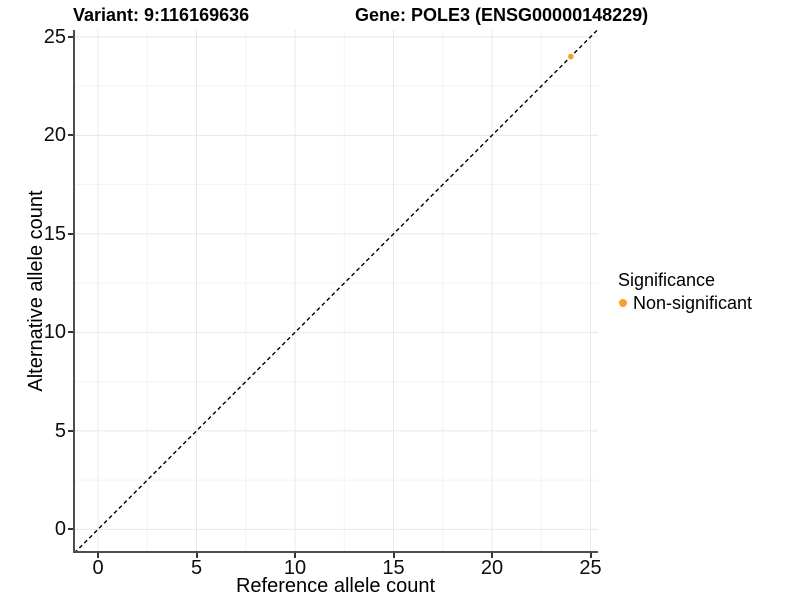 The width and height of the screenshot is (800, 600). Describe the element at coordinates (492, 568) in the screenshot. I see `x-axis-tick-label: 20` at that location.